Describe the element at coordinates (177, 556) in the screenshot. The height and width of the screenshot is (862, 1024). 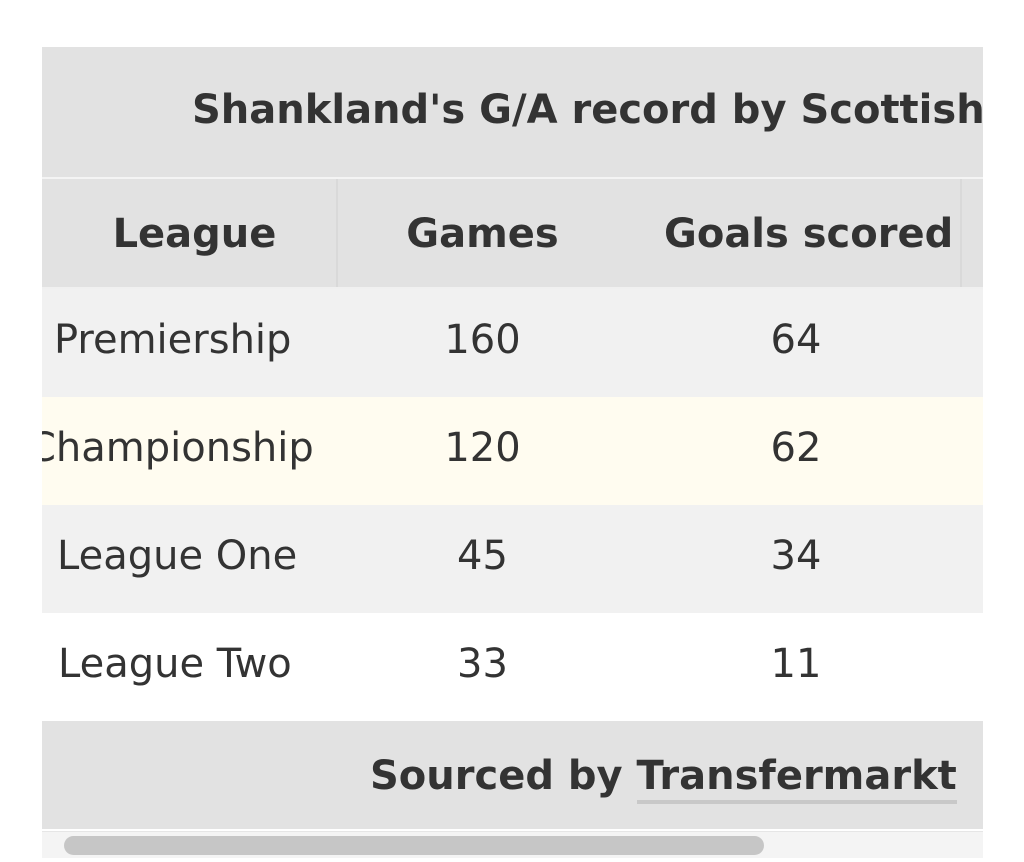
I see `cell-league: League One` at that location.